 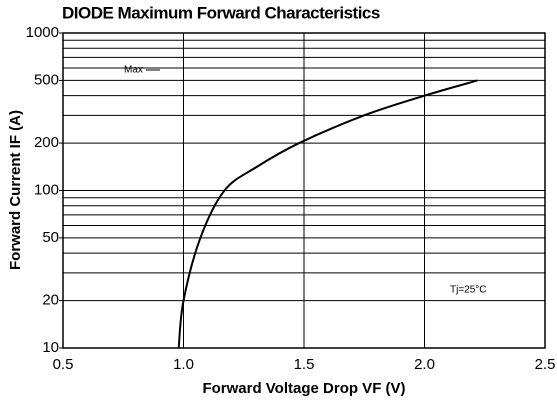 I want to click on y-tick-label: 500, so click(x=46, y=79).